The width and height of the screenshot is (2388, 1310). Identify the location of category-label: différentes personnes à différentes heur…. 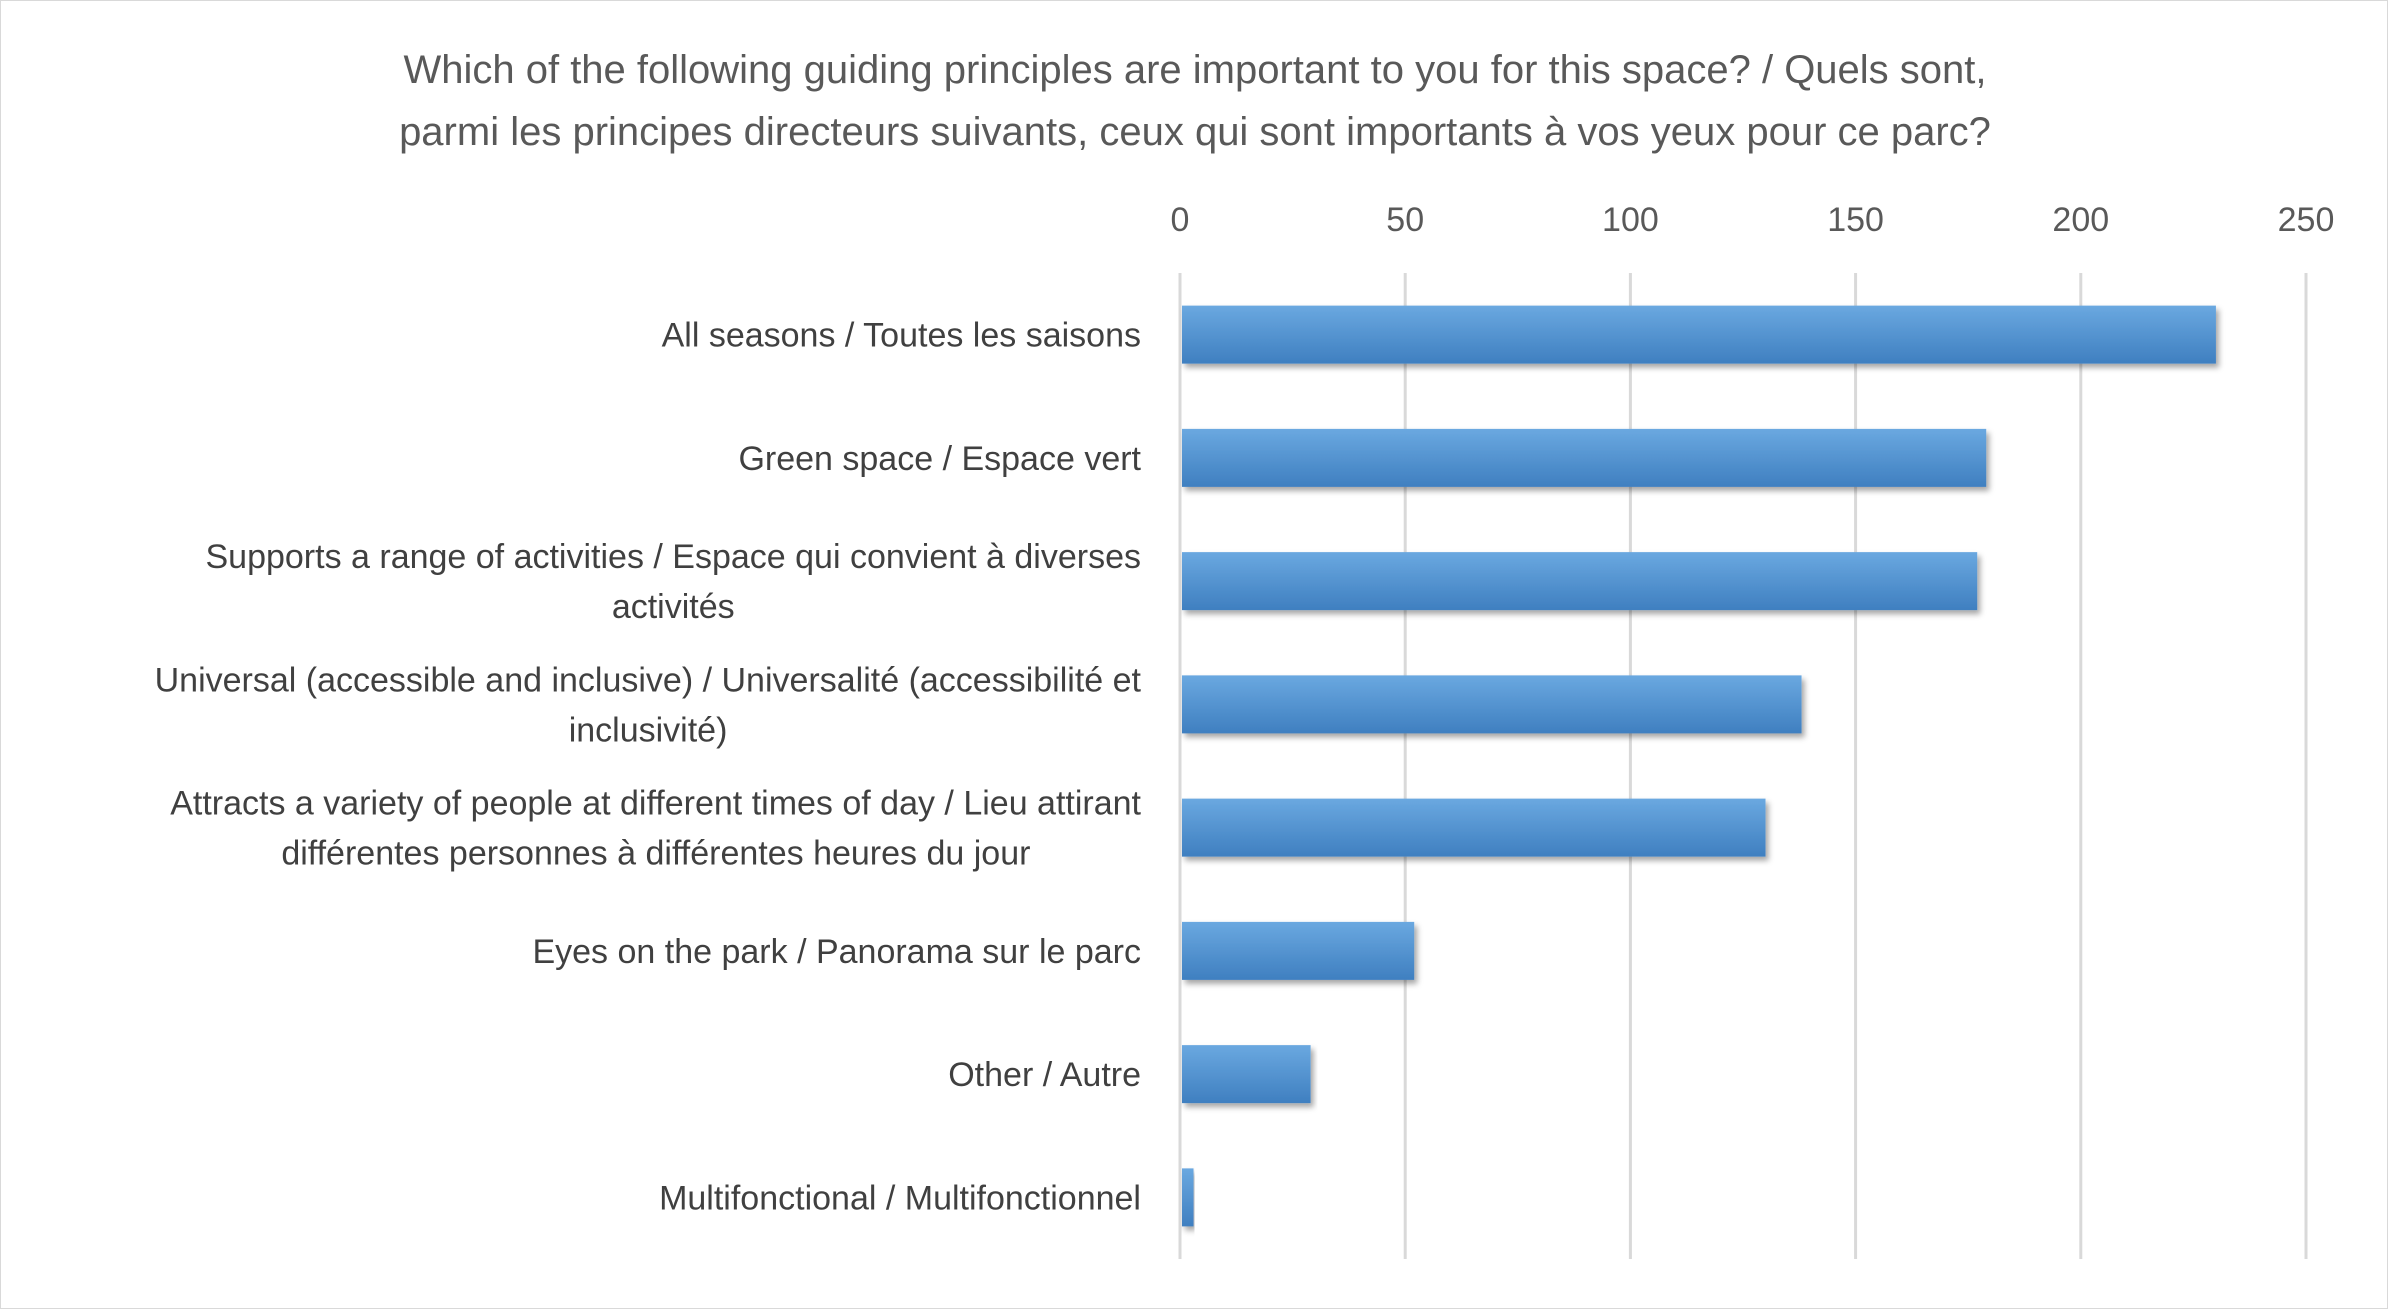
(655, 854).